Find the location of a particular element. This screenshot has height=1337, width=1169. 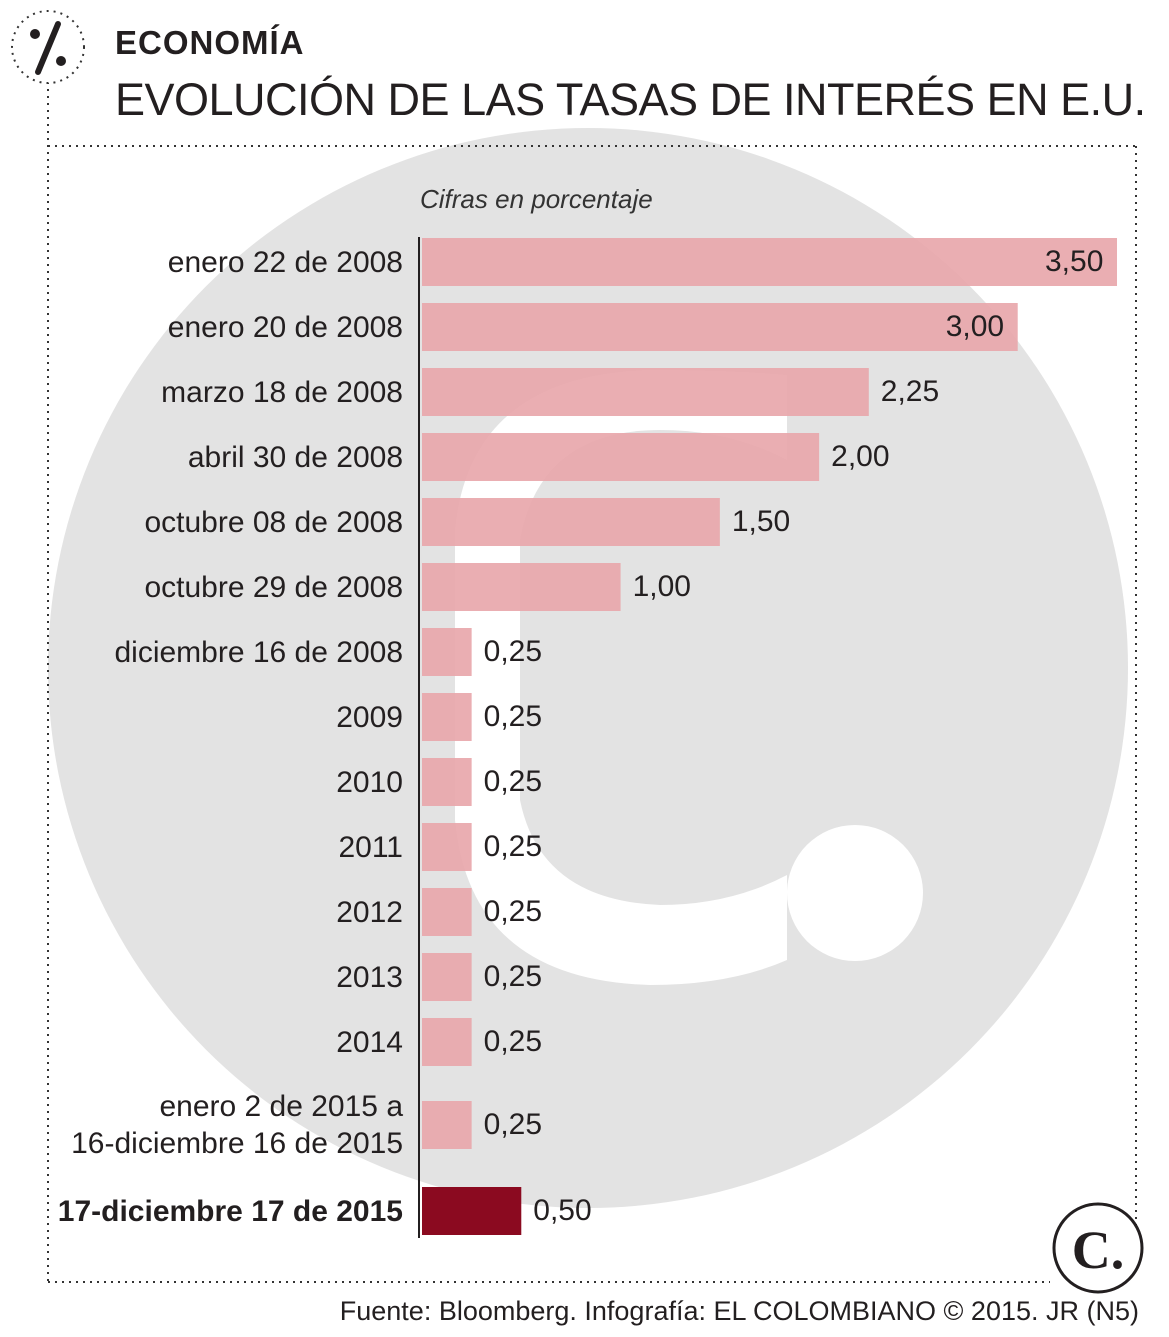

category-label-line: diciembre 16 de 2008 is located at coordinates (258, 652).